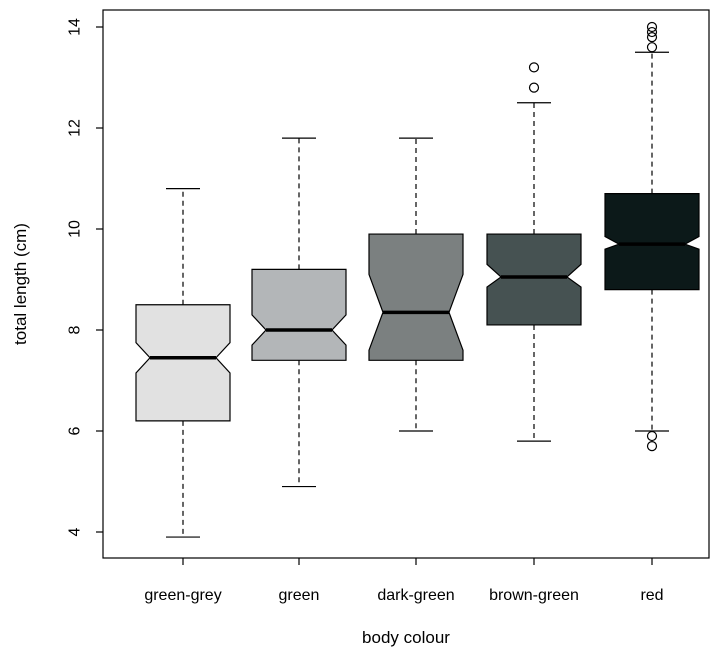  What do you see at coordinates (534, 595) in the screenshot?
I see `x-tick-label: brown-green` at bounding box center [534, 595].